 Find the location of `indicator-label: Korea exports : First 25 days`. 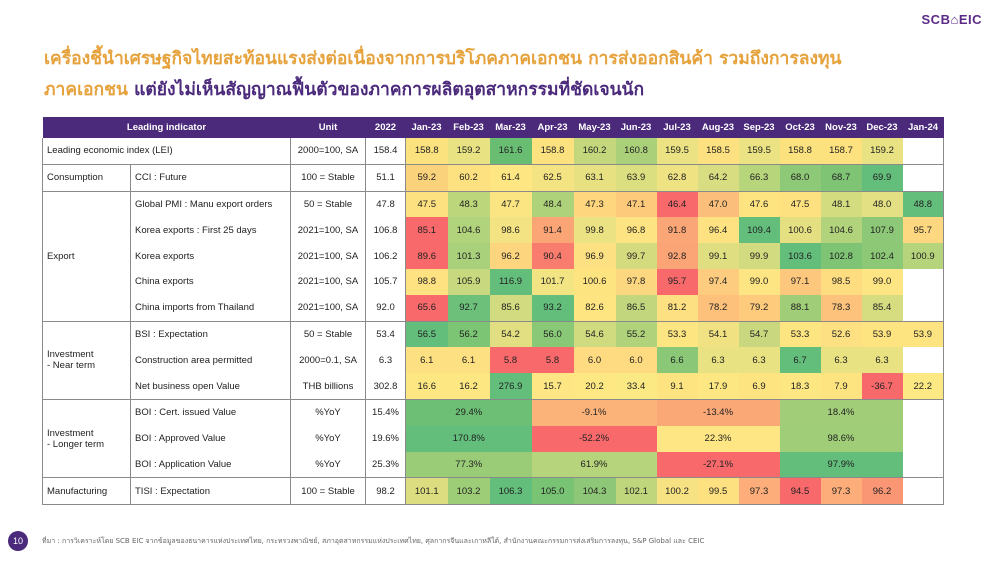

indicator-label: Korea exports : First 25 days is located at coordinates (196, 230).